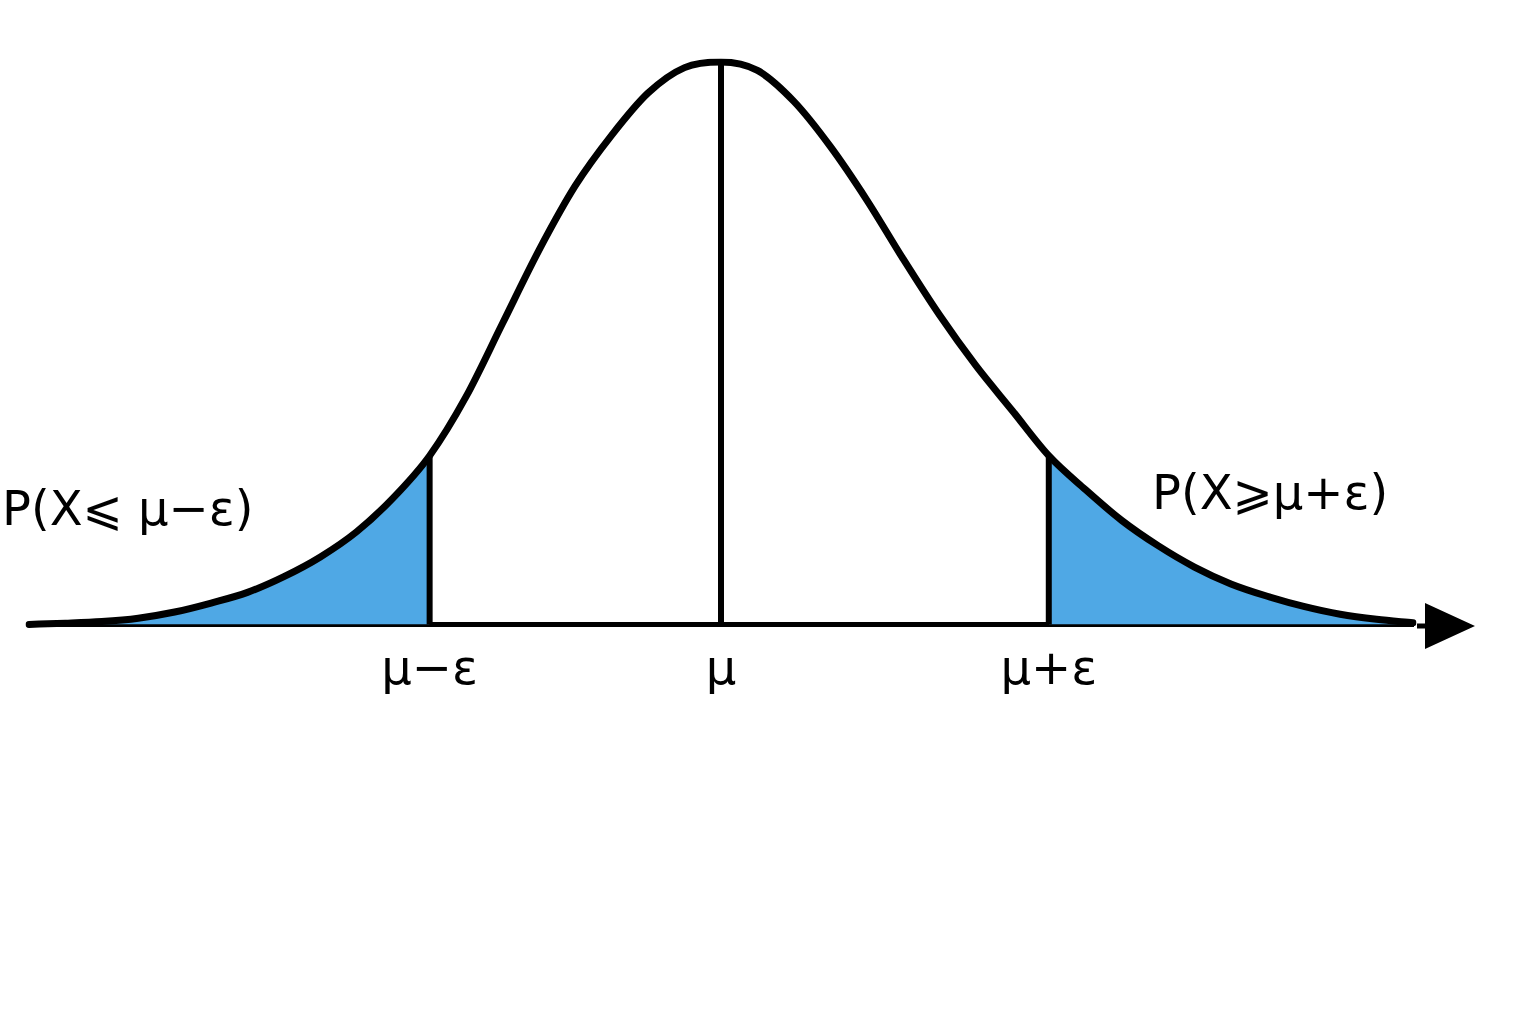 The width and height of the screenshot is (1536, 1024). I want to click on annotation: P(X⩽ μ−ε), so click(128, 507).